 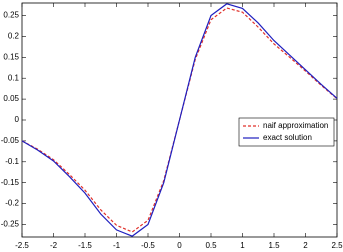 I want to click on y-tick-label: -0.15, so click(x=10, y=182).